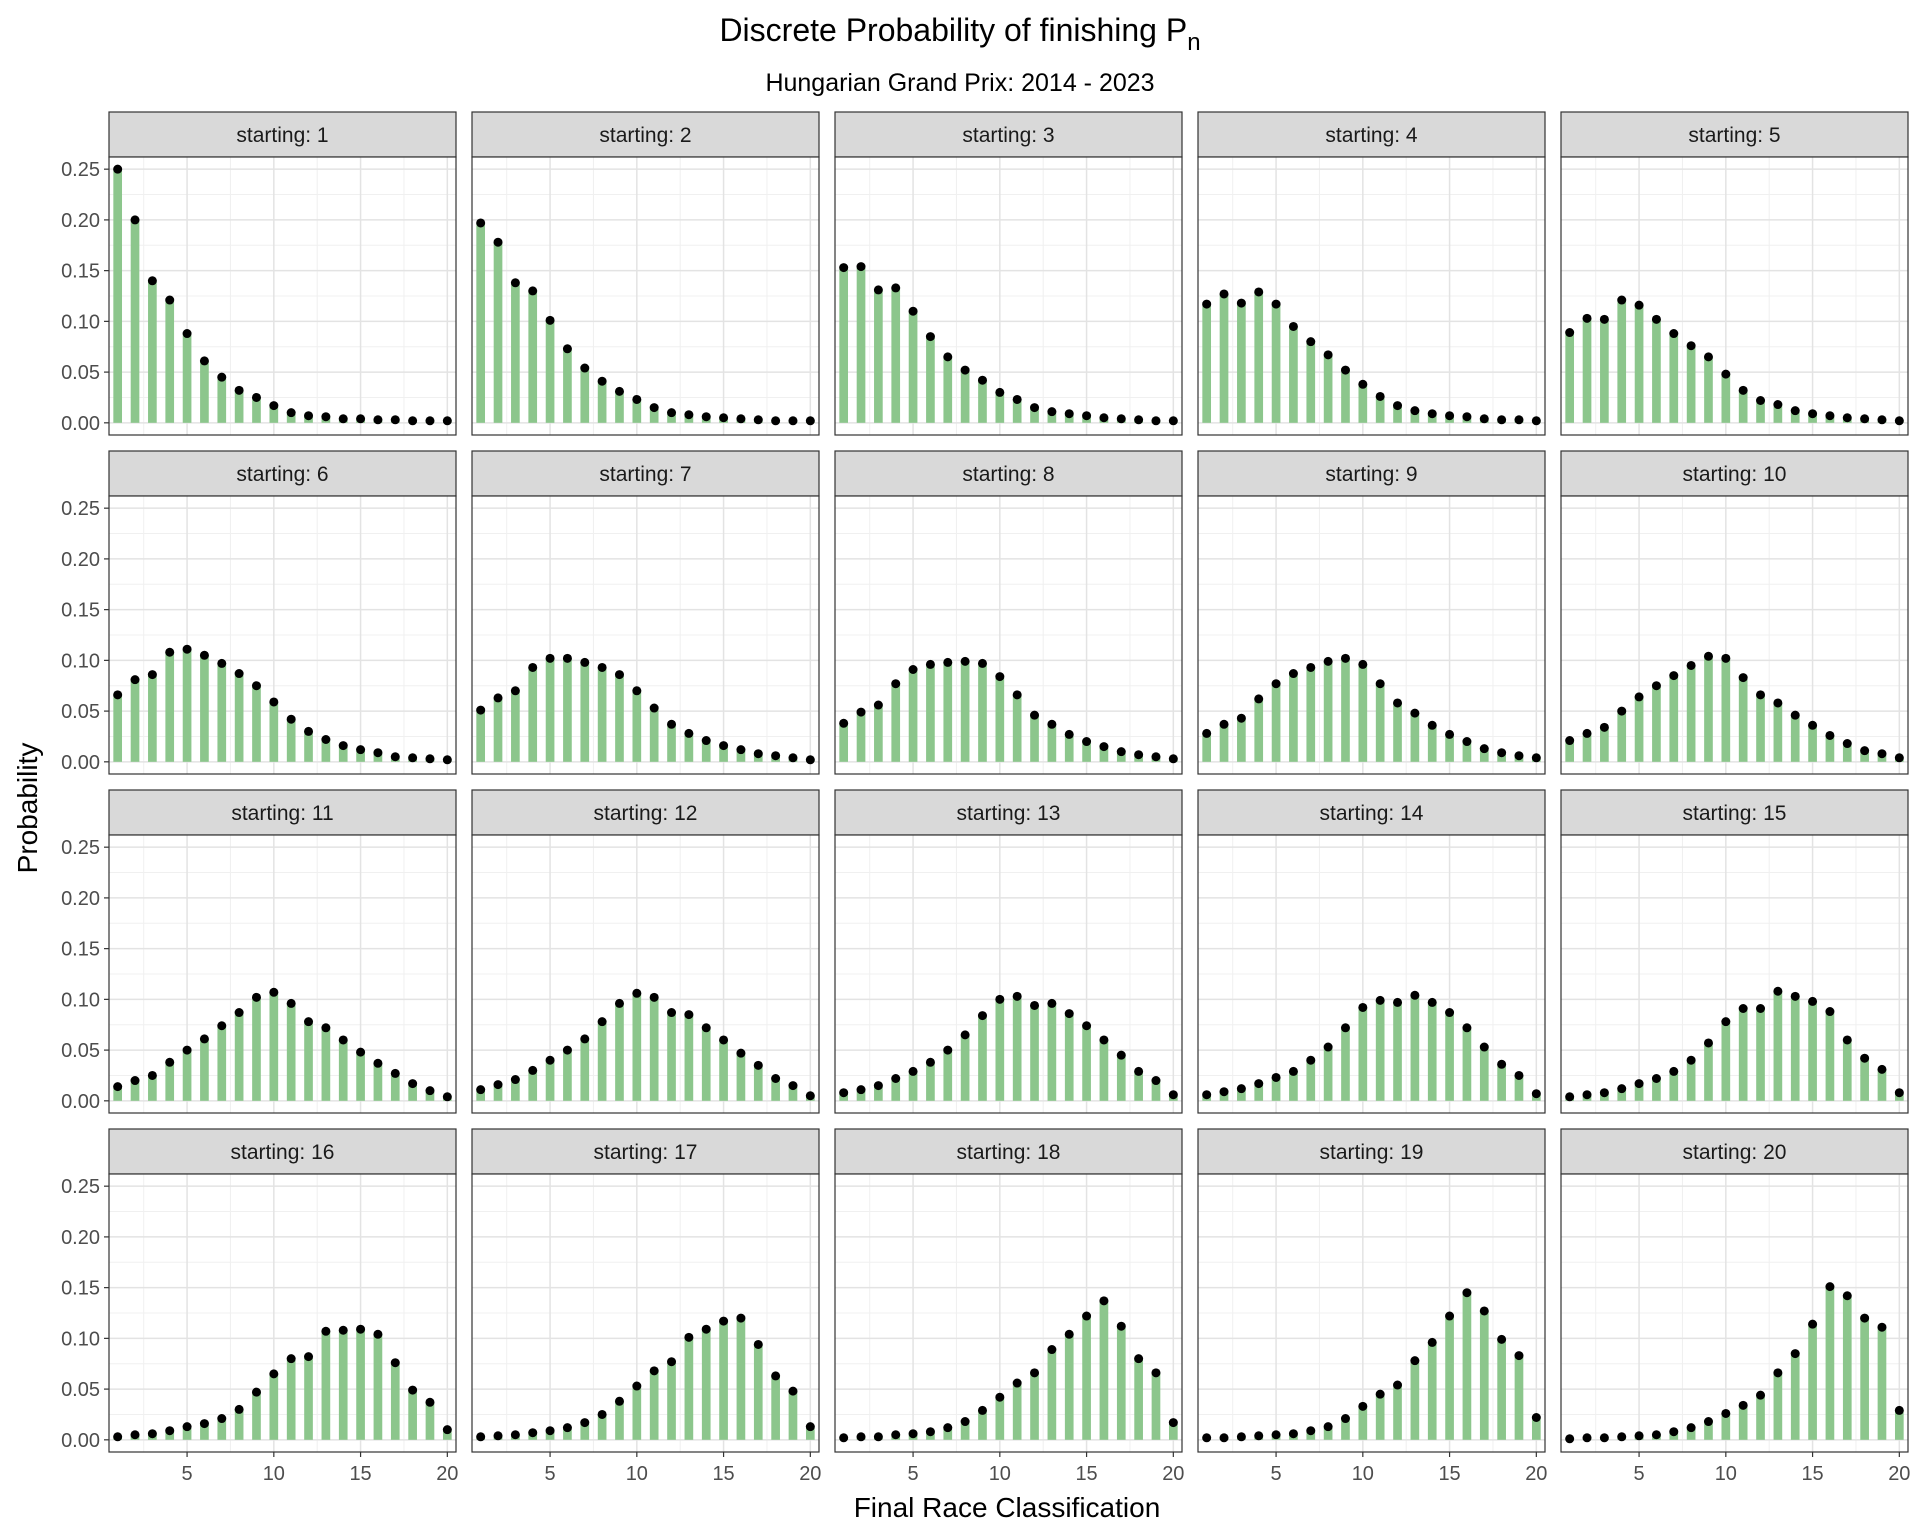  I want to click on facet-strip-label: starting: 15, so click(1735, 813).